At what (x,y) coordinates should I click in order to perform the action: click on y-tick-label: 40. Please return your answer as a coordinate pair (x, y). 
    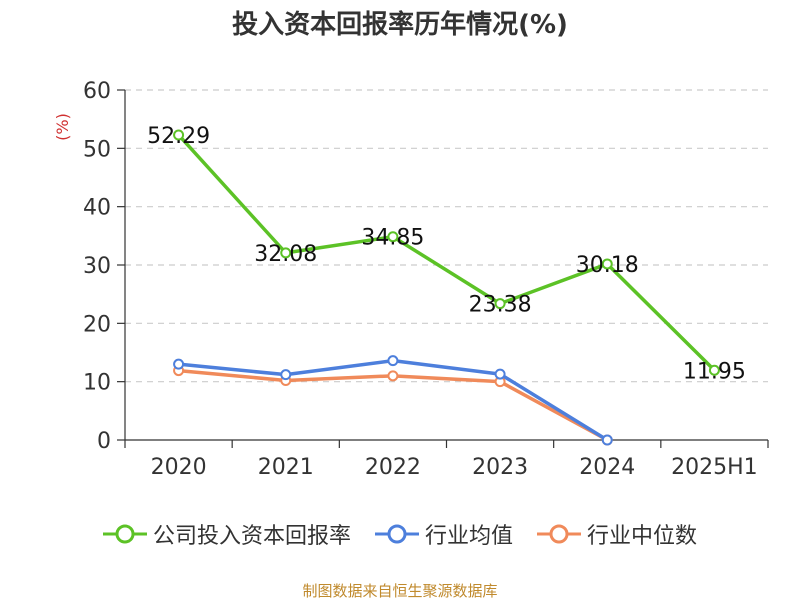
    Looking at the image, I should click on (97, 208).